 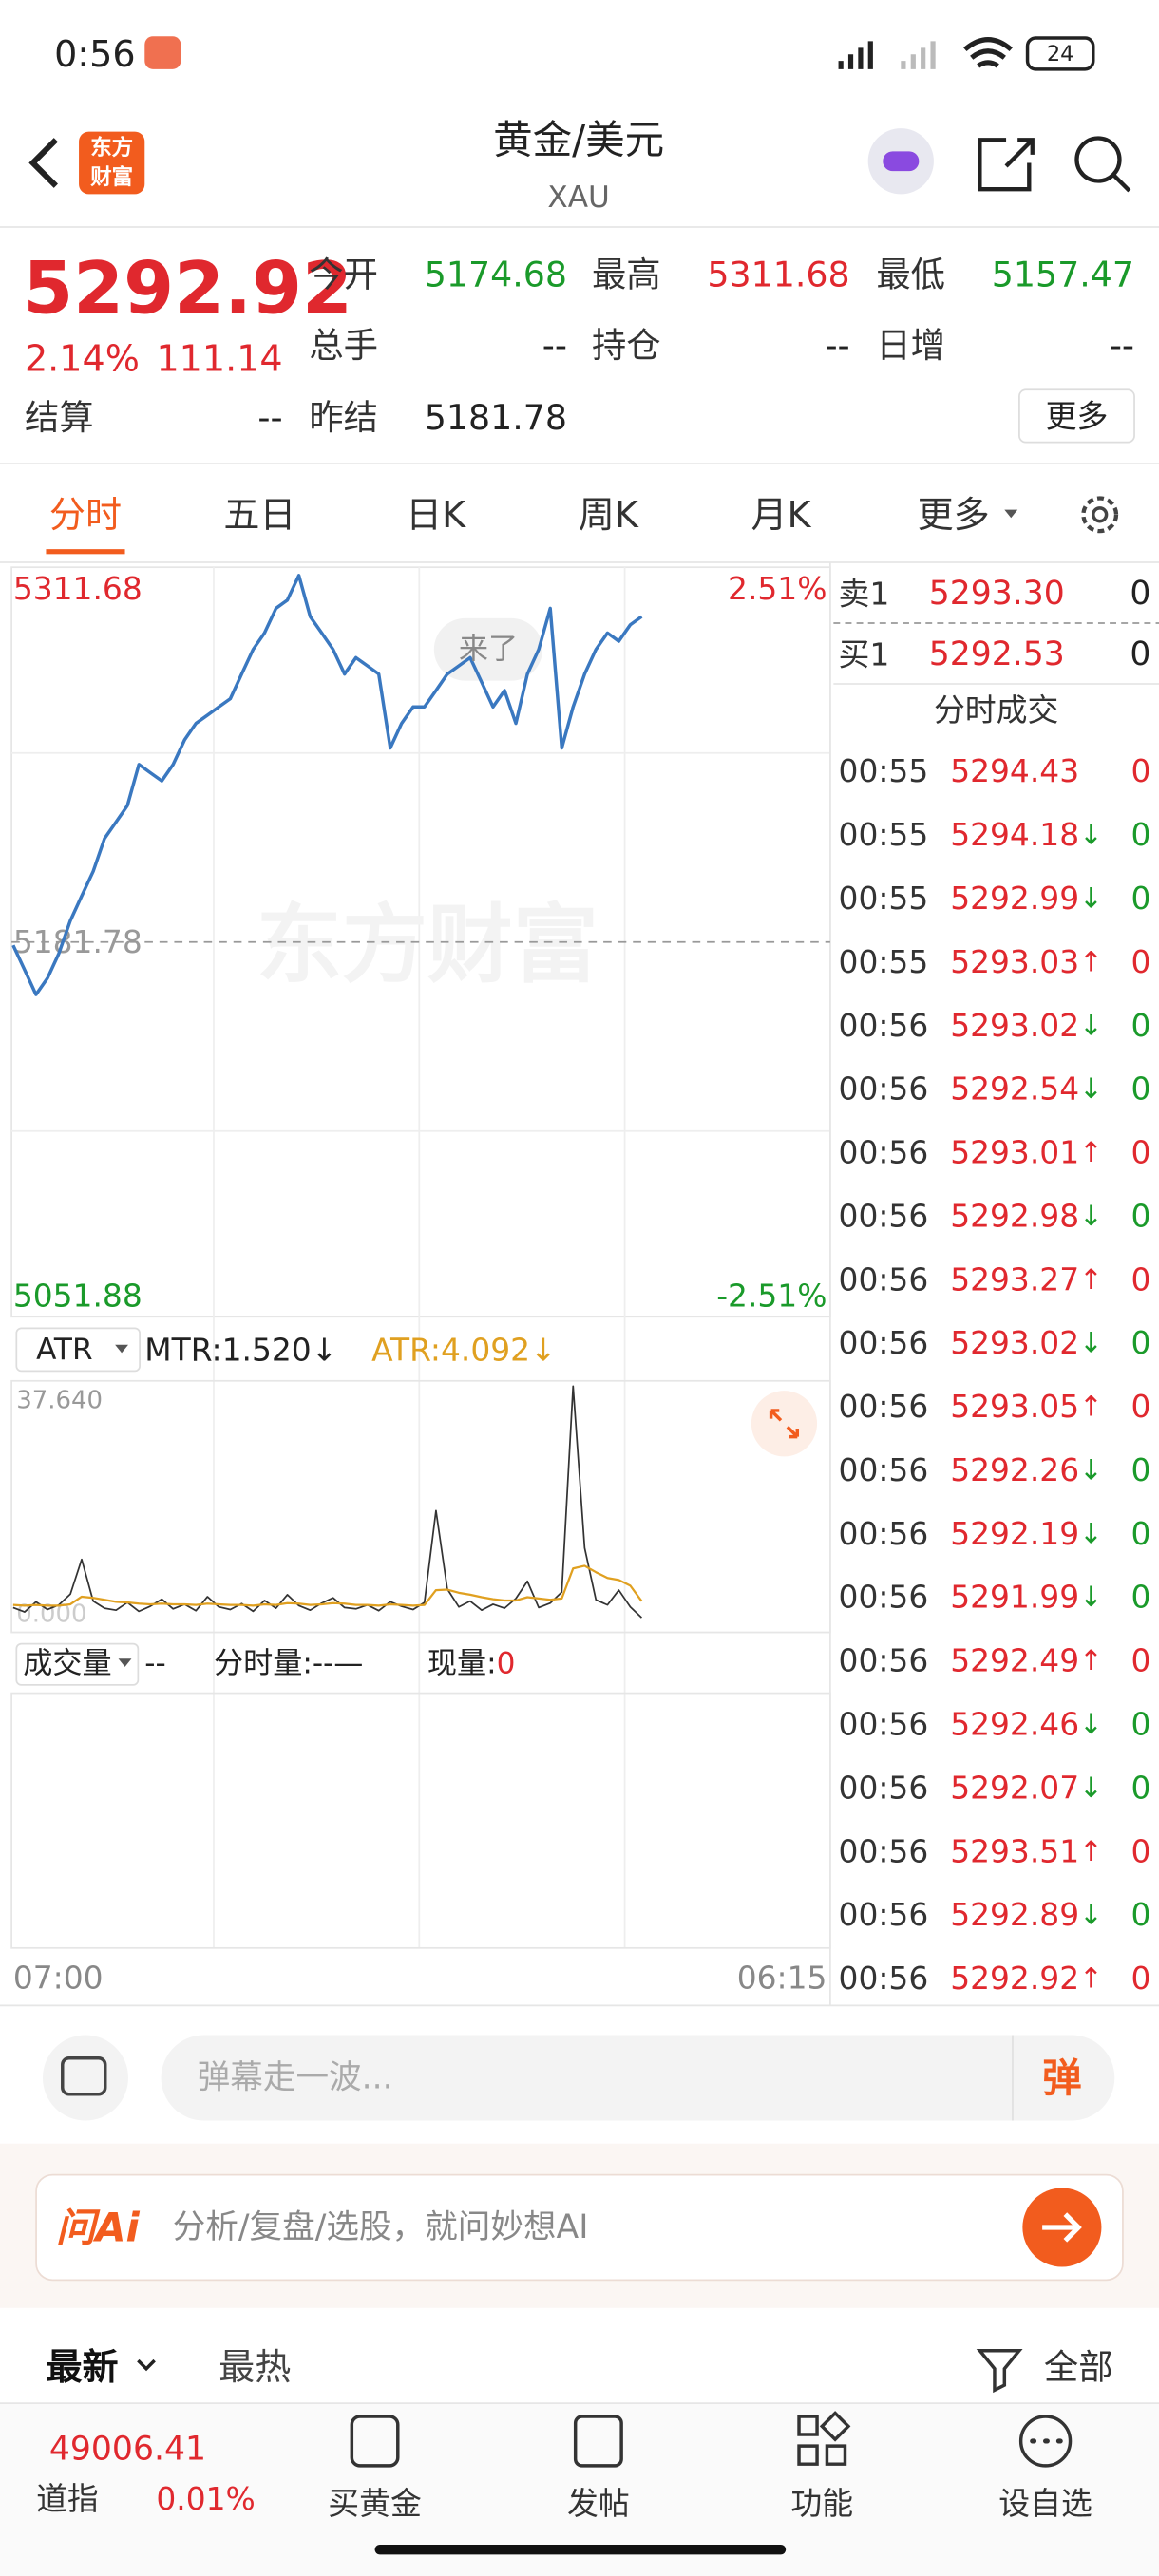 What do you see at coordinates (780, 515) in the screenshot?
I see `chart-tab: 月K` at bounding box center [780, 515].